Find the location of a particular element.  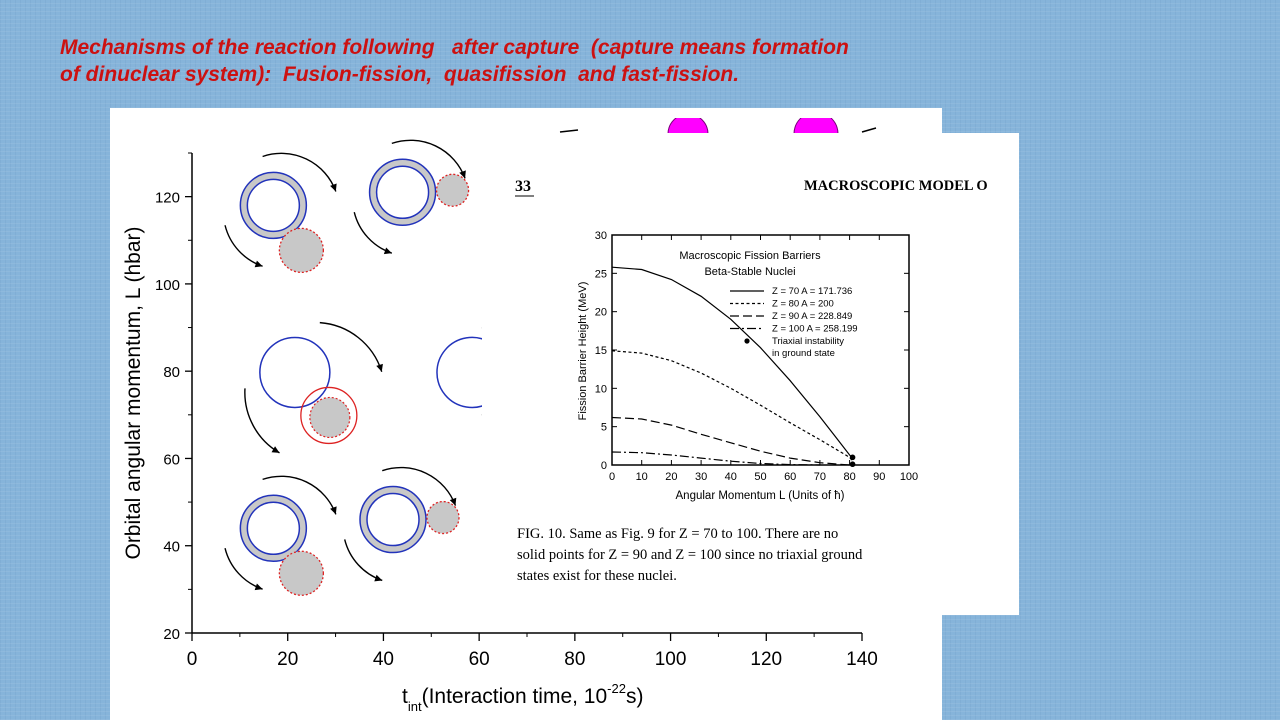

right-x-tick-label: 0 is located at coordinates (612, 477).